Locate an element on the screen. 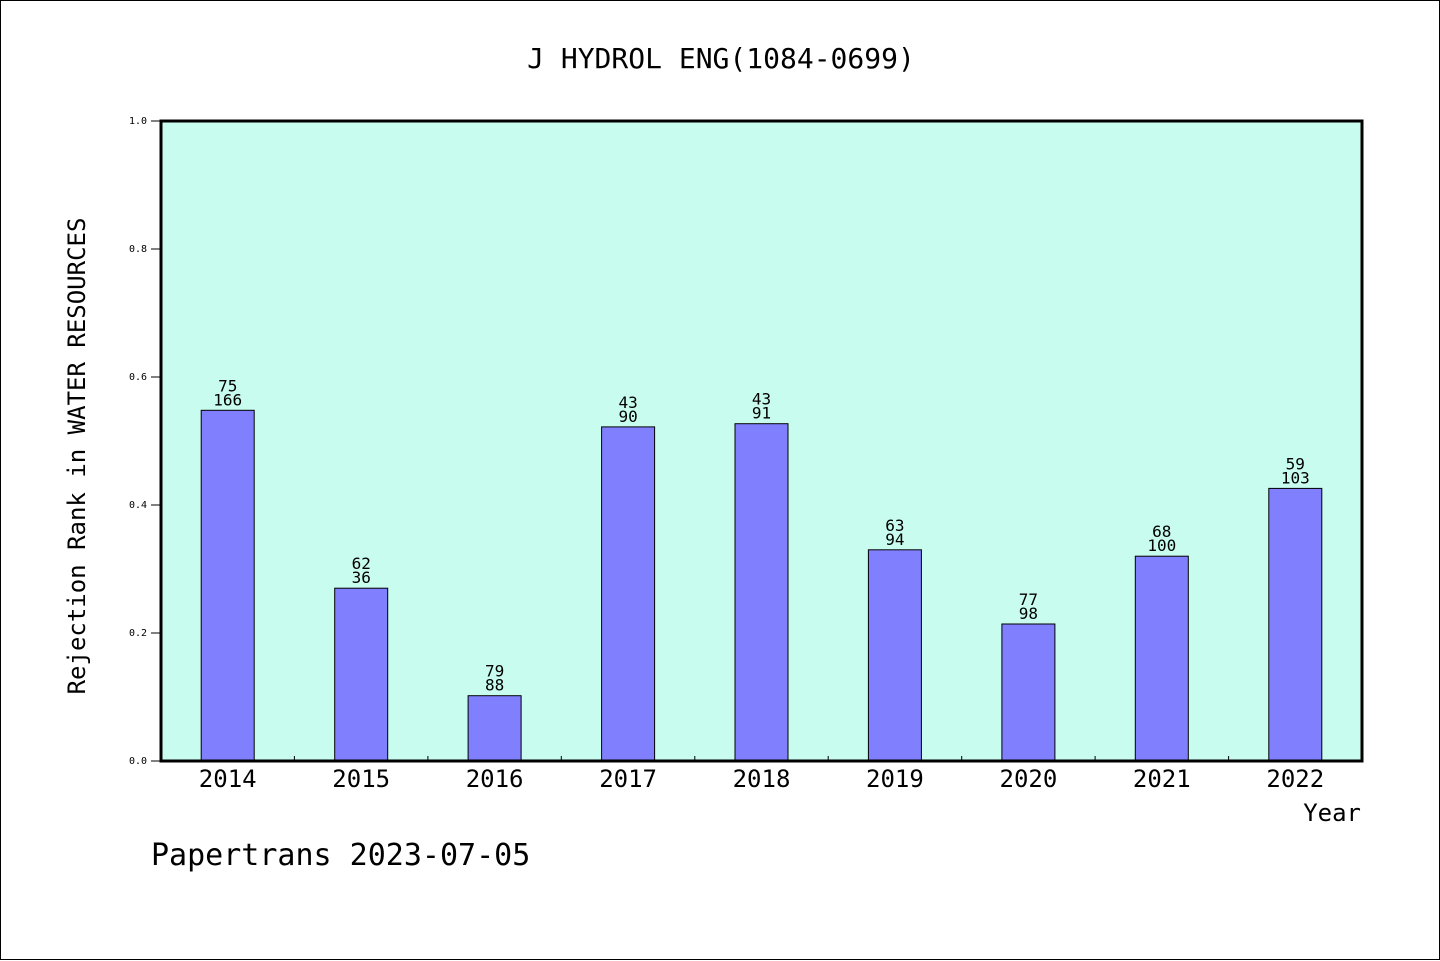  bar-2019 is located at coordinates (894, 655).